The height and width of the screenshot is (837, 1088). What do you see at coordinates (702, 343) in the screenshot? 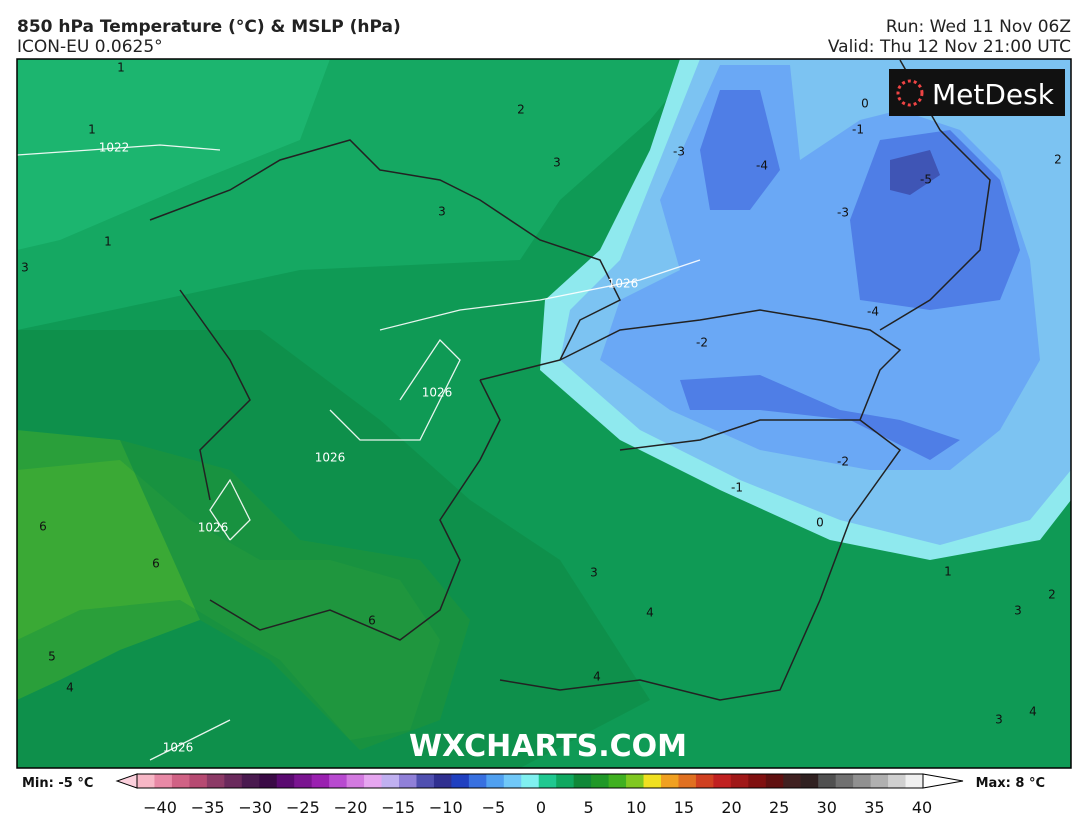
I see `contour-label: -2` at bounding box center [702, 343].